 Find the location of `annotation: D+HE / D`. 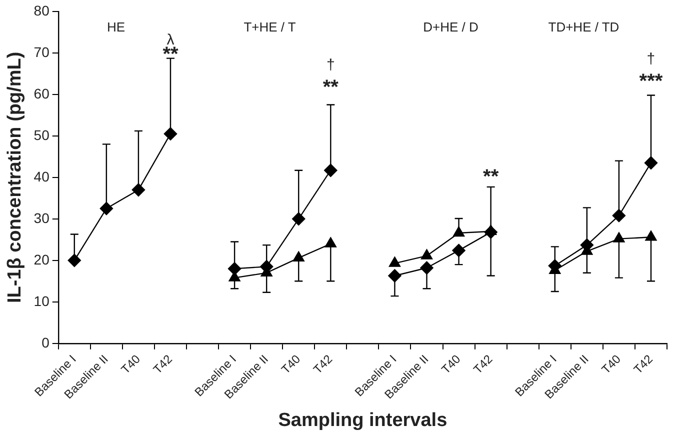

annotation: D+HE / D is located at coordinates (450, 27).